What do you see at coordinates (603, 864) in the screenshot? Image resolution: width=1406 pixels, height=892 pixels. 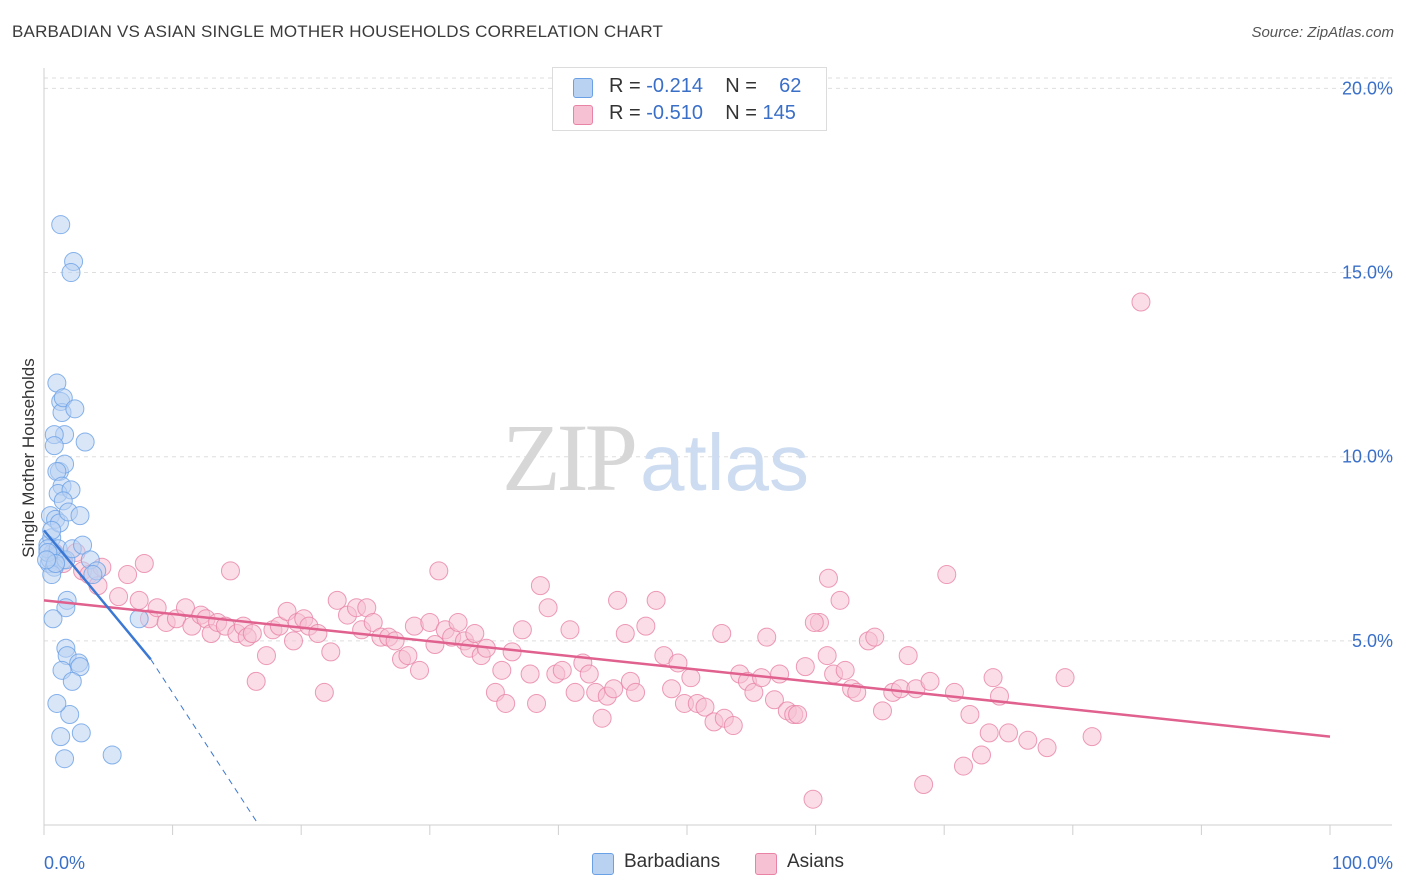 I see `legend-swatch-barbadians` at bounding box center [603, 864].